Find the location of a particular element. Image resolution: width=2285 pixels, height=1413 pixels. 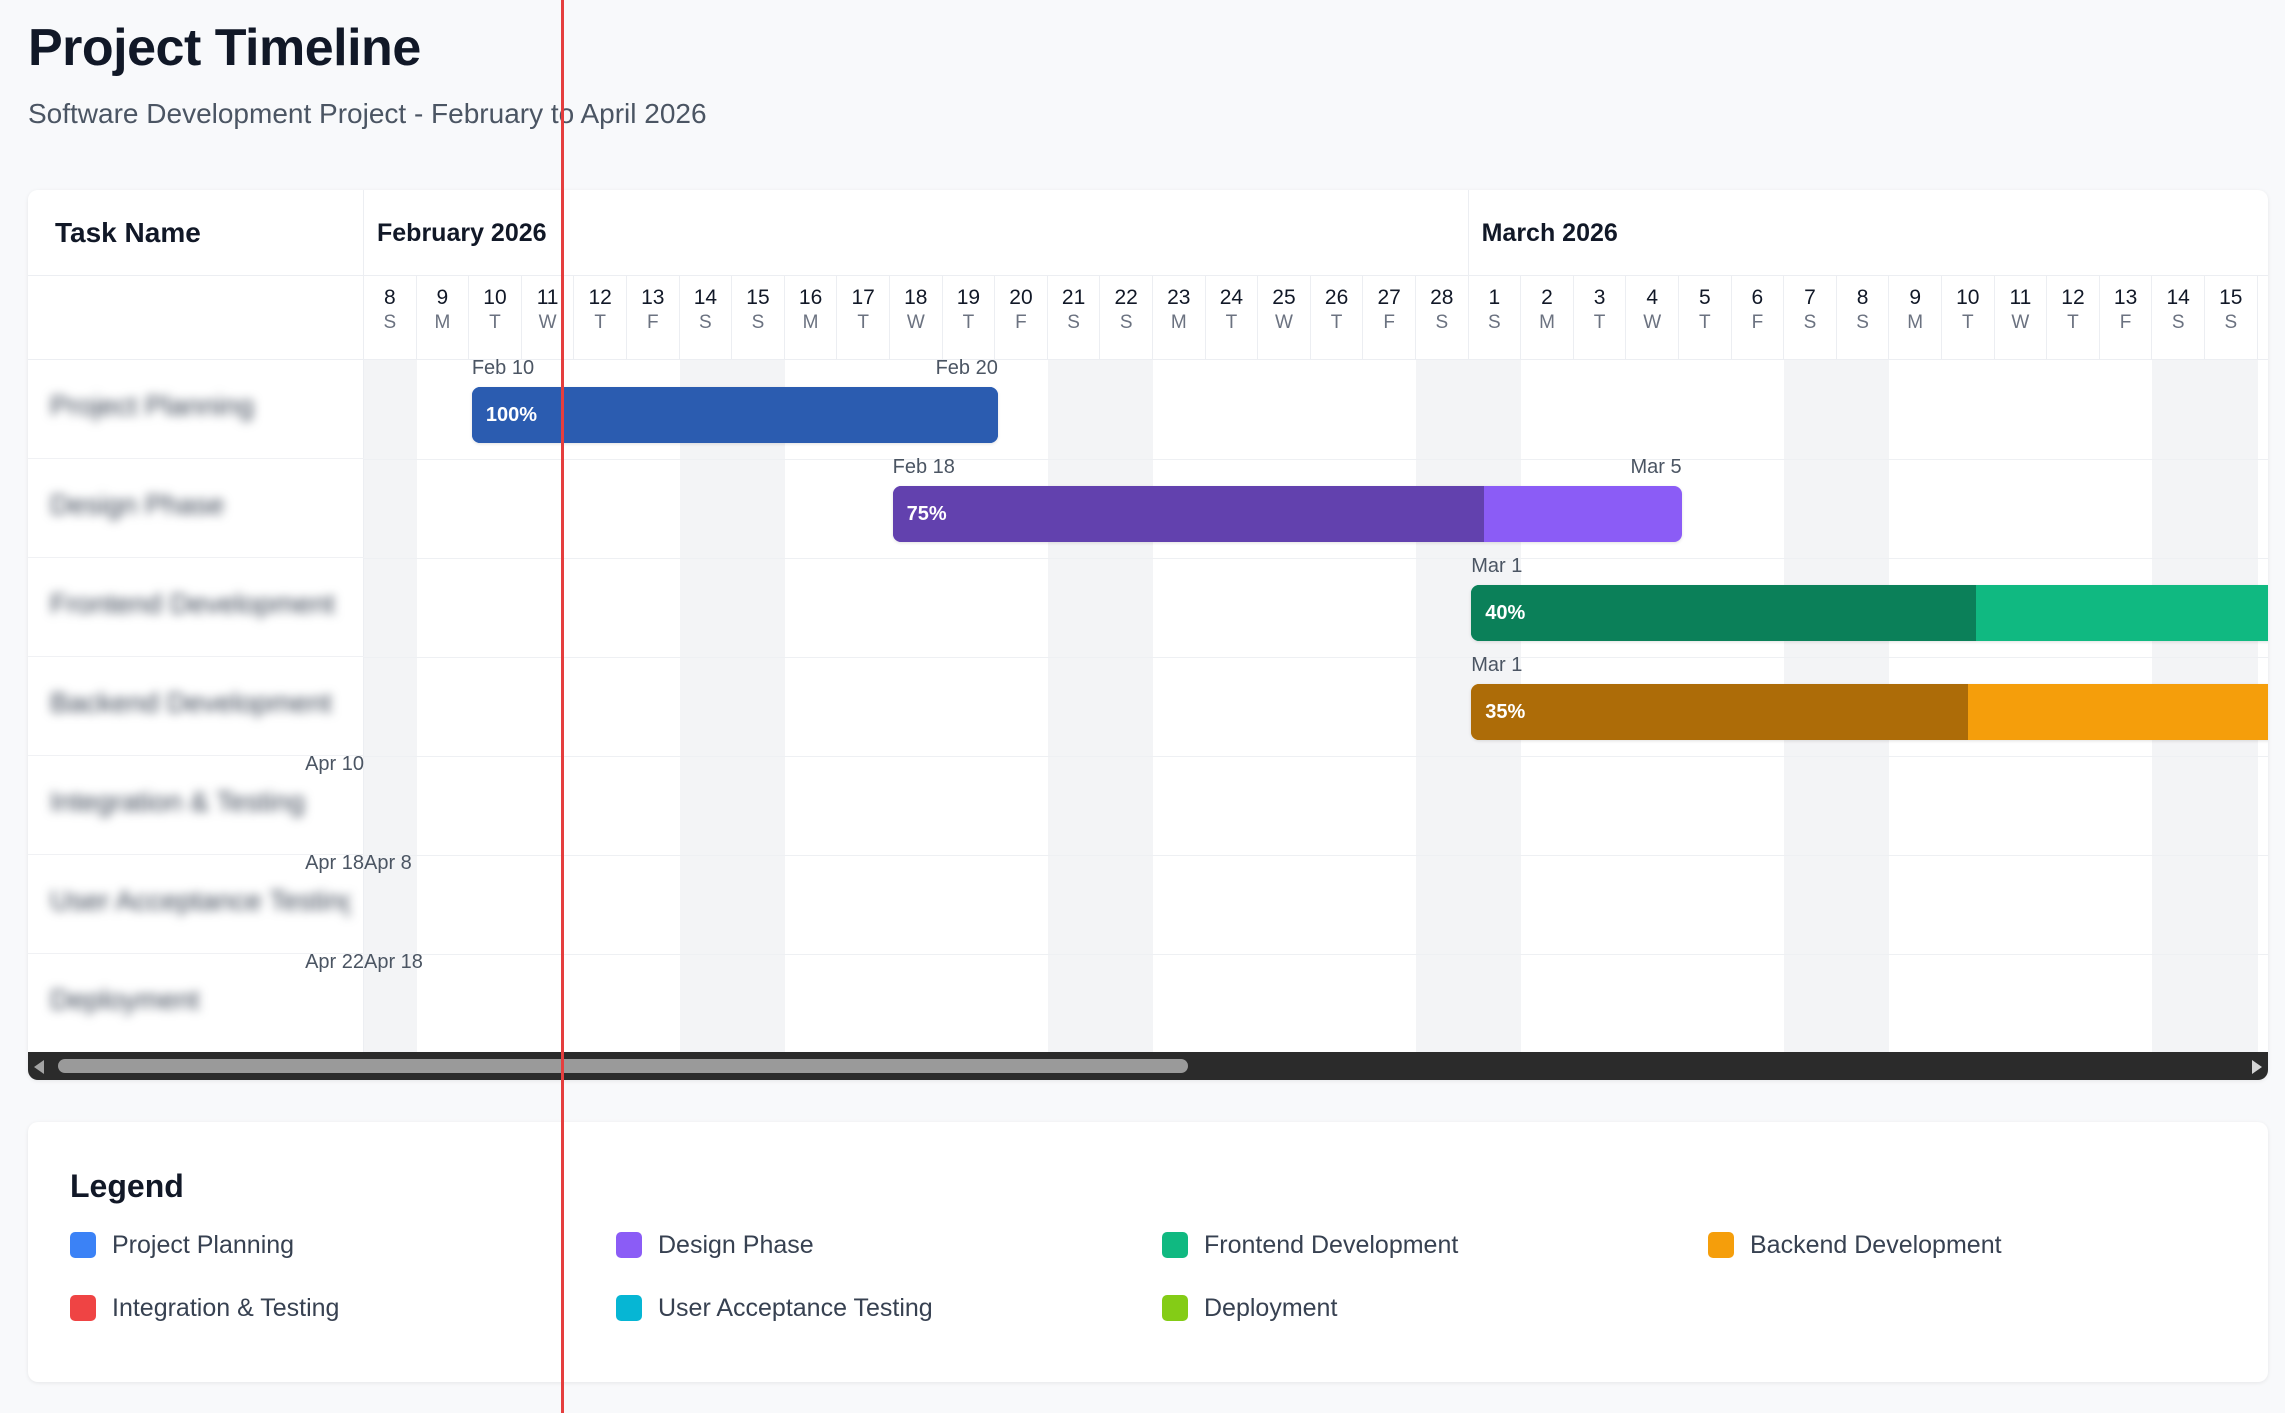

day-number: 13 is located at coordinates (2125, 297).